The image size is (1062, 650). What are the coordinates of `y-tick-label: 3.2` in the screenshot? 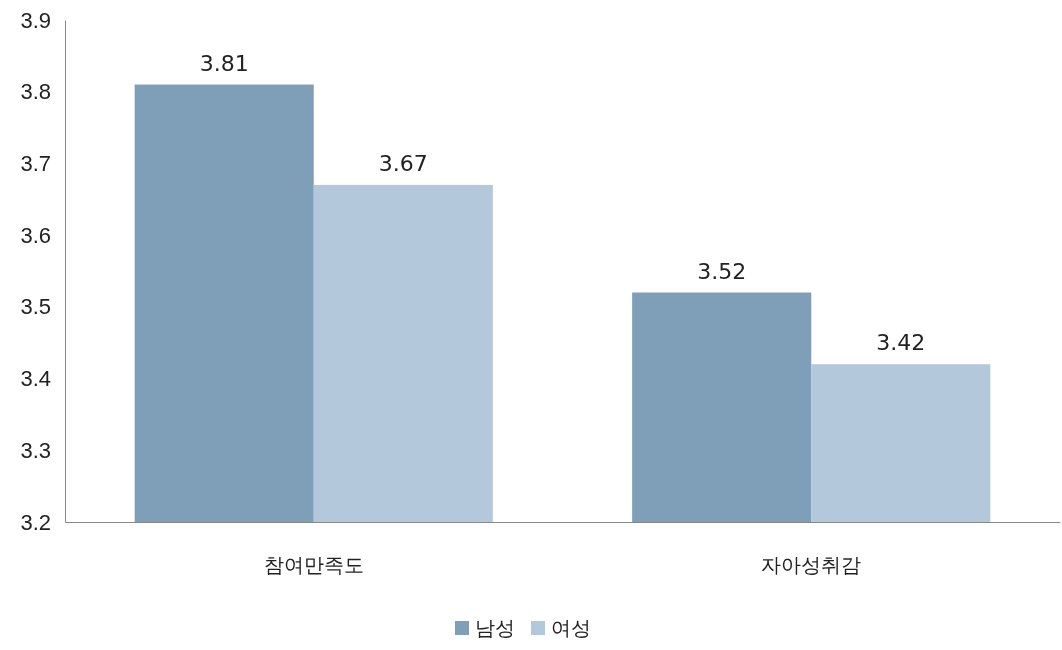 It's located at (35, 522).